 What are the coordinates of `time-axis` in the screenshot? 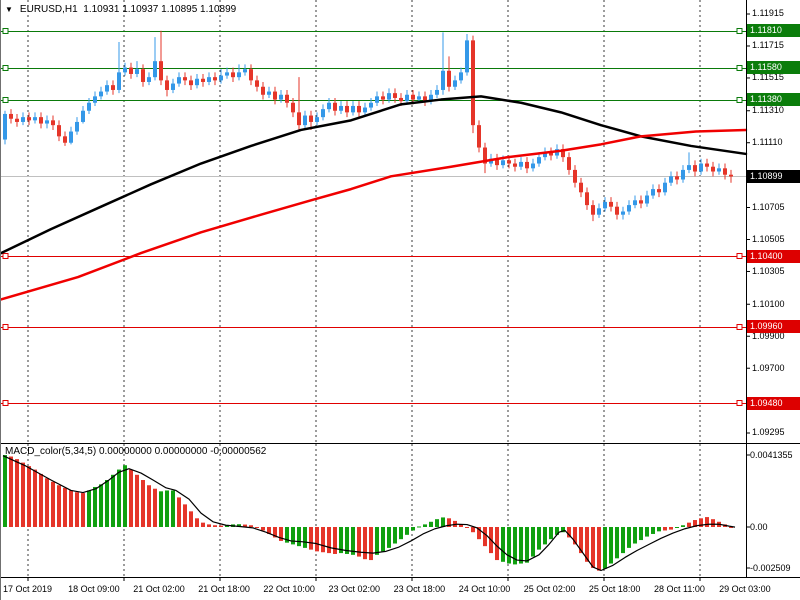 It's located at (400, 589).